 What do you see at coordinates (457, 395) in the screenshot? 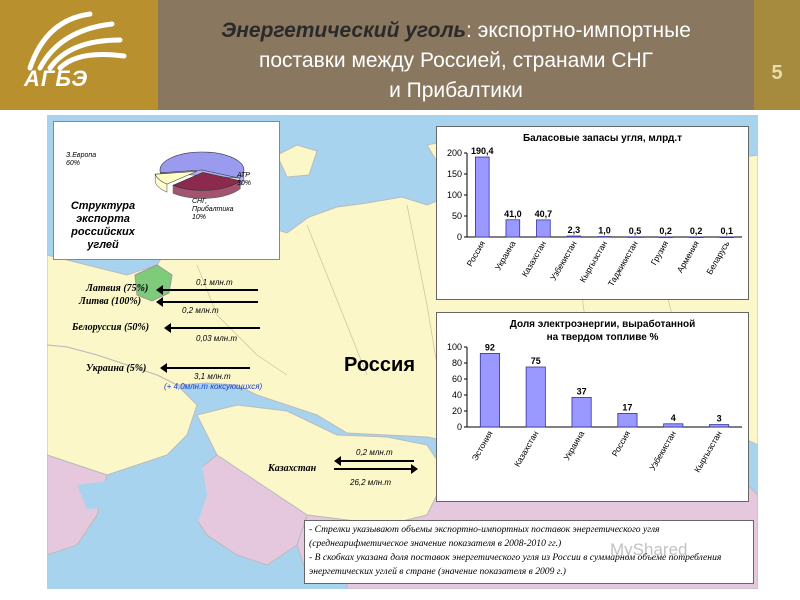
I see `y-tick-label: 40` at bounding box center [457, 395].